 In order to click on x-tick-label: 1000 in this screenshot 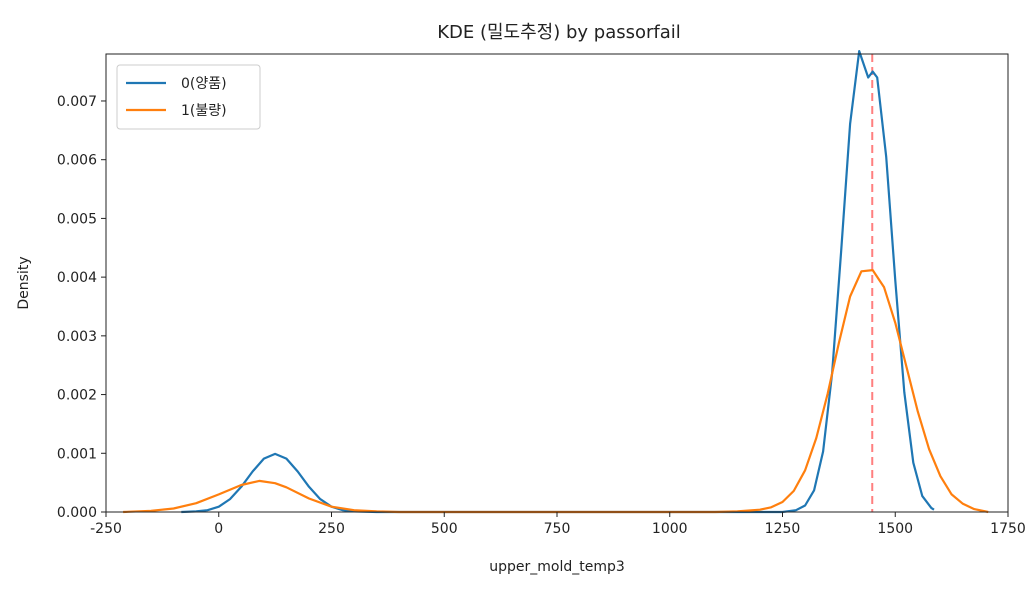, I will do `click(670, 529)`.